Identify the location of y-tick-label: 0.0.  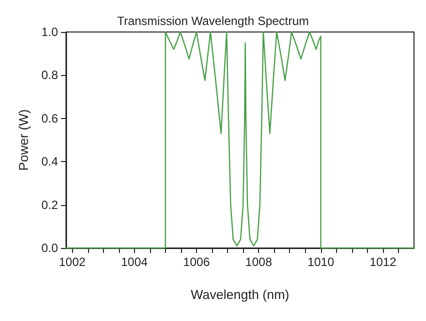
(49, 248).